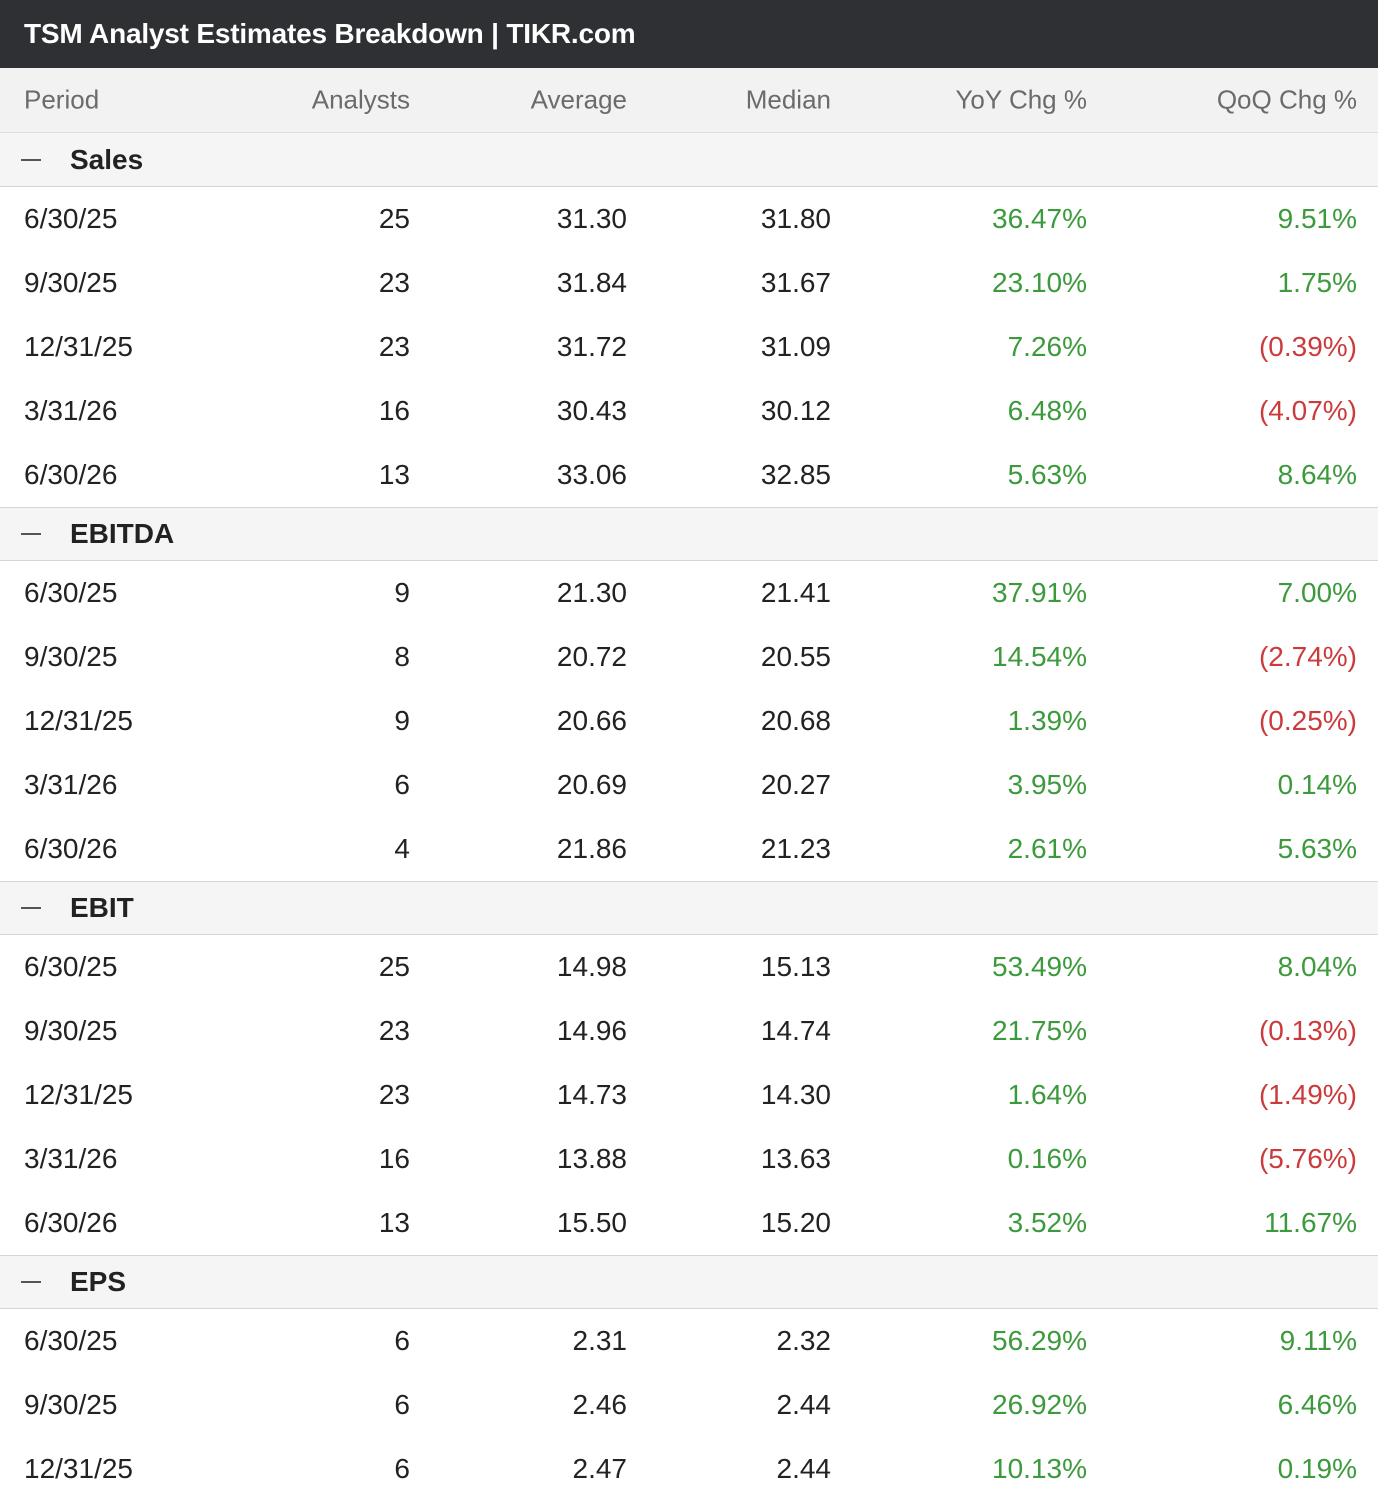 The width and height of the screenshot is (1378, 1502). What do you see at coordinates (689, 219) in the screenshot?
I see `table-row: 6/30/25 25 31.30 31.80 36.47% 9.51%` at bounding box center [689, 219].